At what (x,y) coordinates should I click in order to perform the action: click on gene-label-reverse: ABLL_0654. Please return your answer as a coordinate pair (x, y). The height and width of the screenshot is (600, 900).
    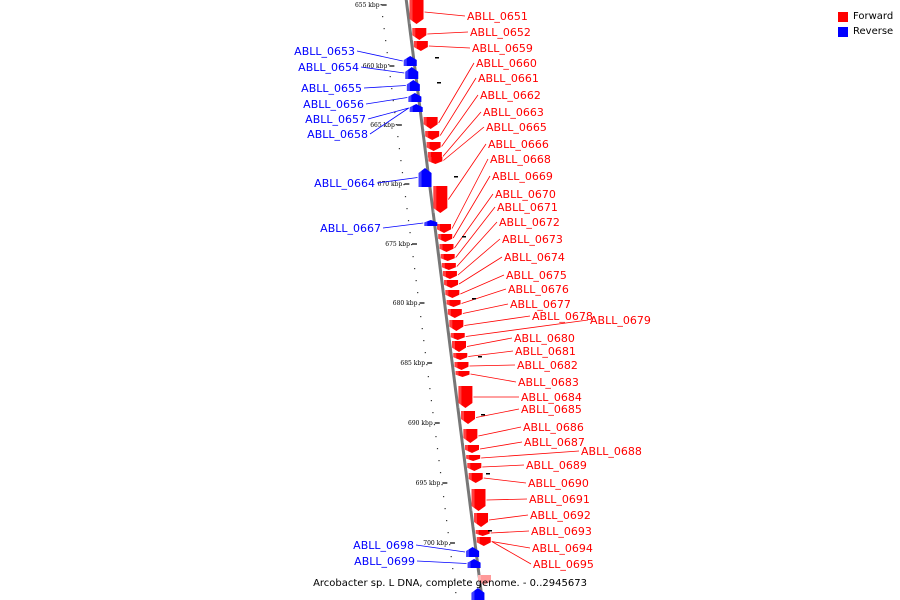
    Looking at the image, I should click on (328, 67).